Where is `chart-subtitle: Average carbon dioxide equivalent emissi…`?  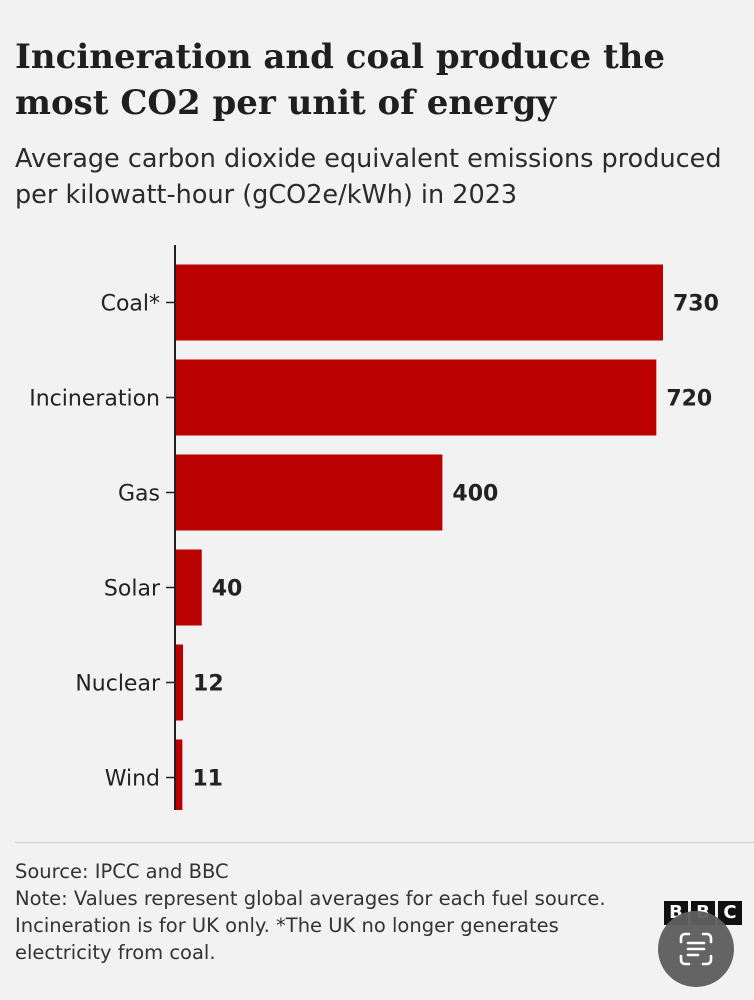 chart-subtitle: Average carbon dioxide equivalent emissi… is located at coordinates (368, 177).